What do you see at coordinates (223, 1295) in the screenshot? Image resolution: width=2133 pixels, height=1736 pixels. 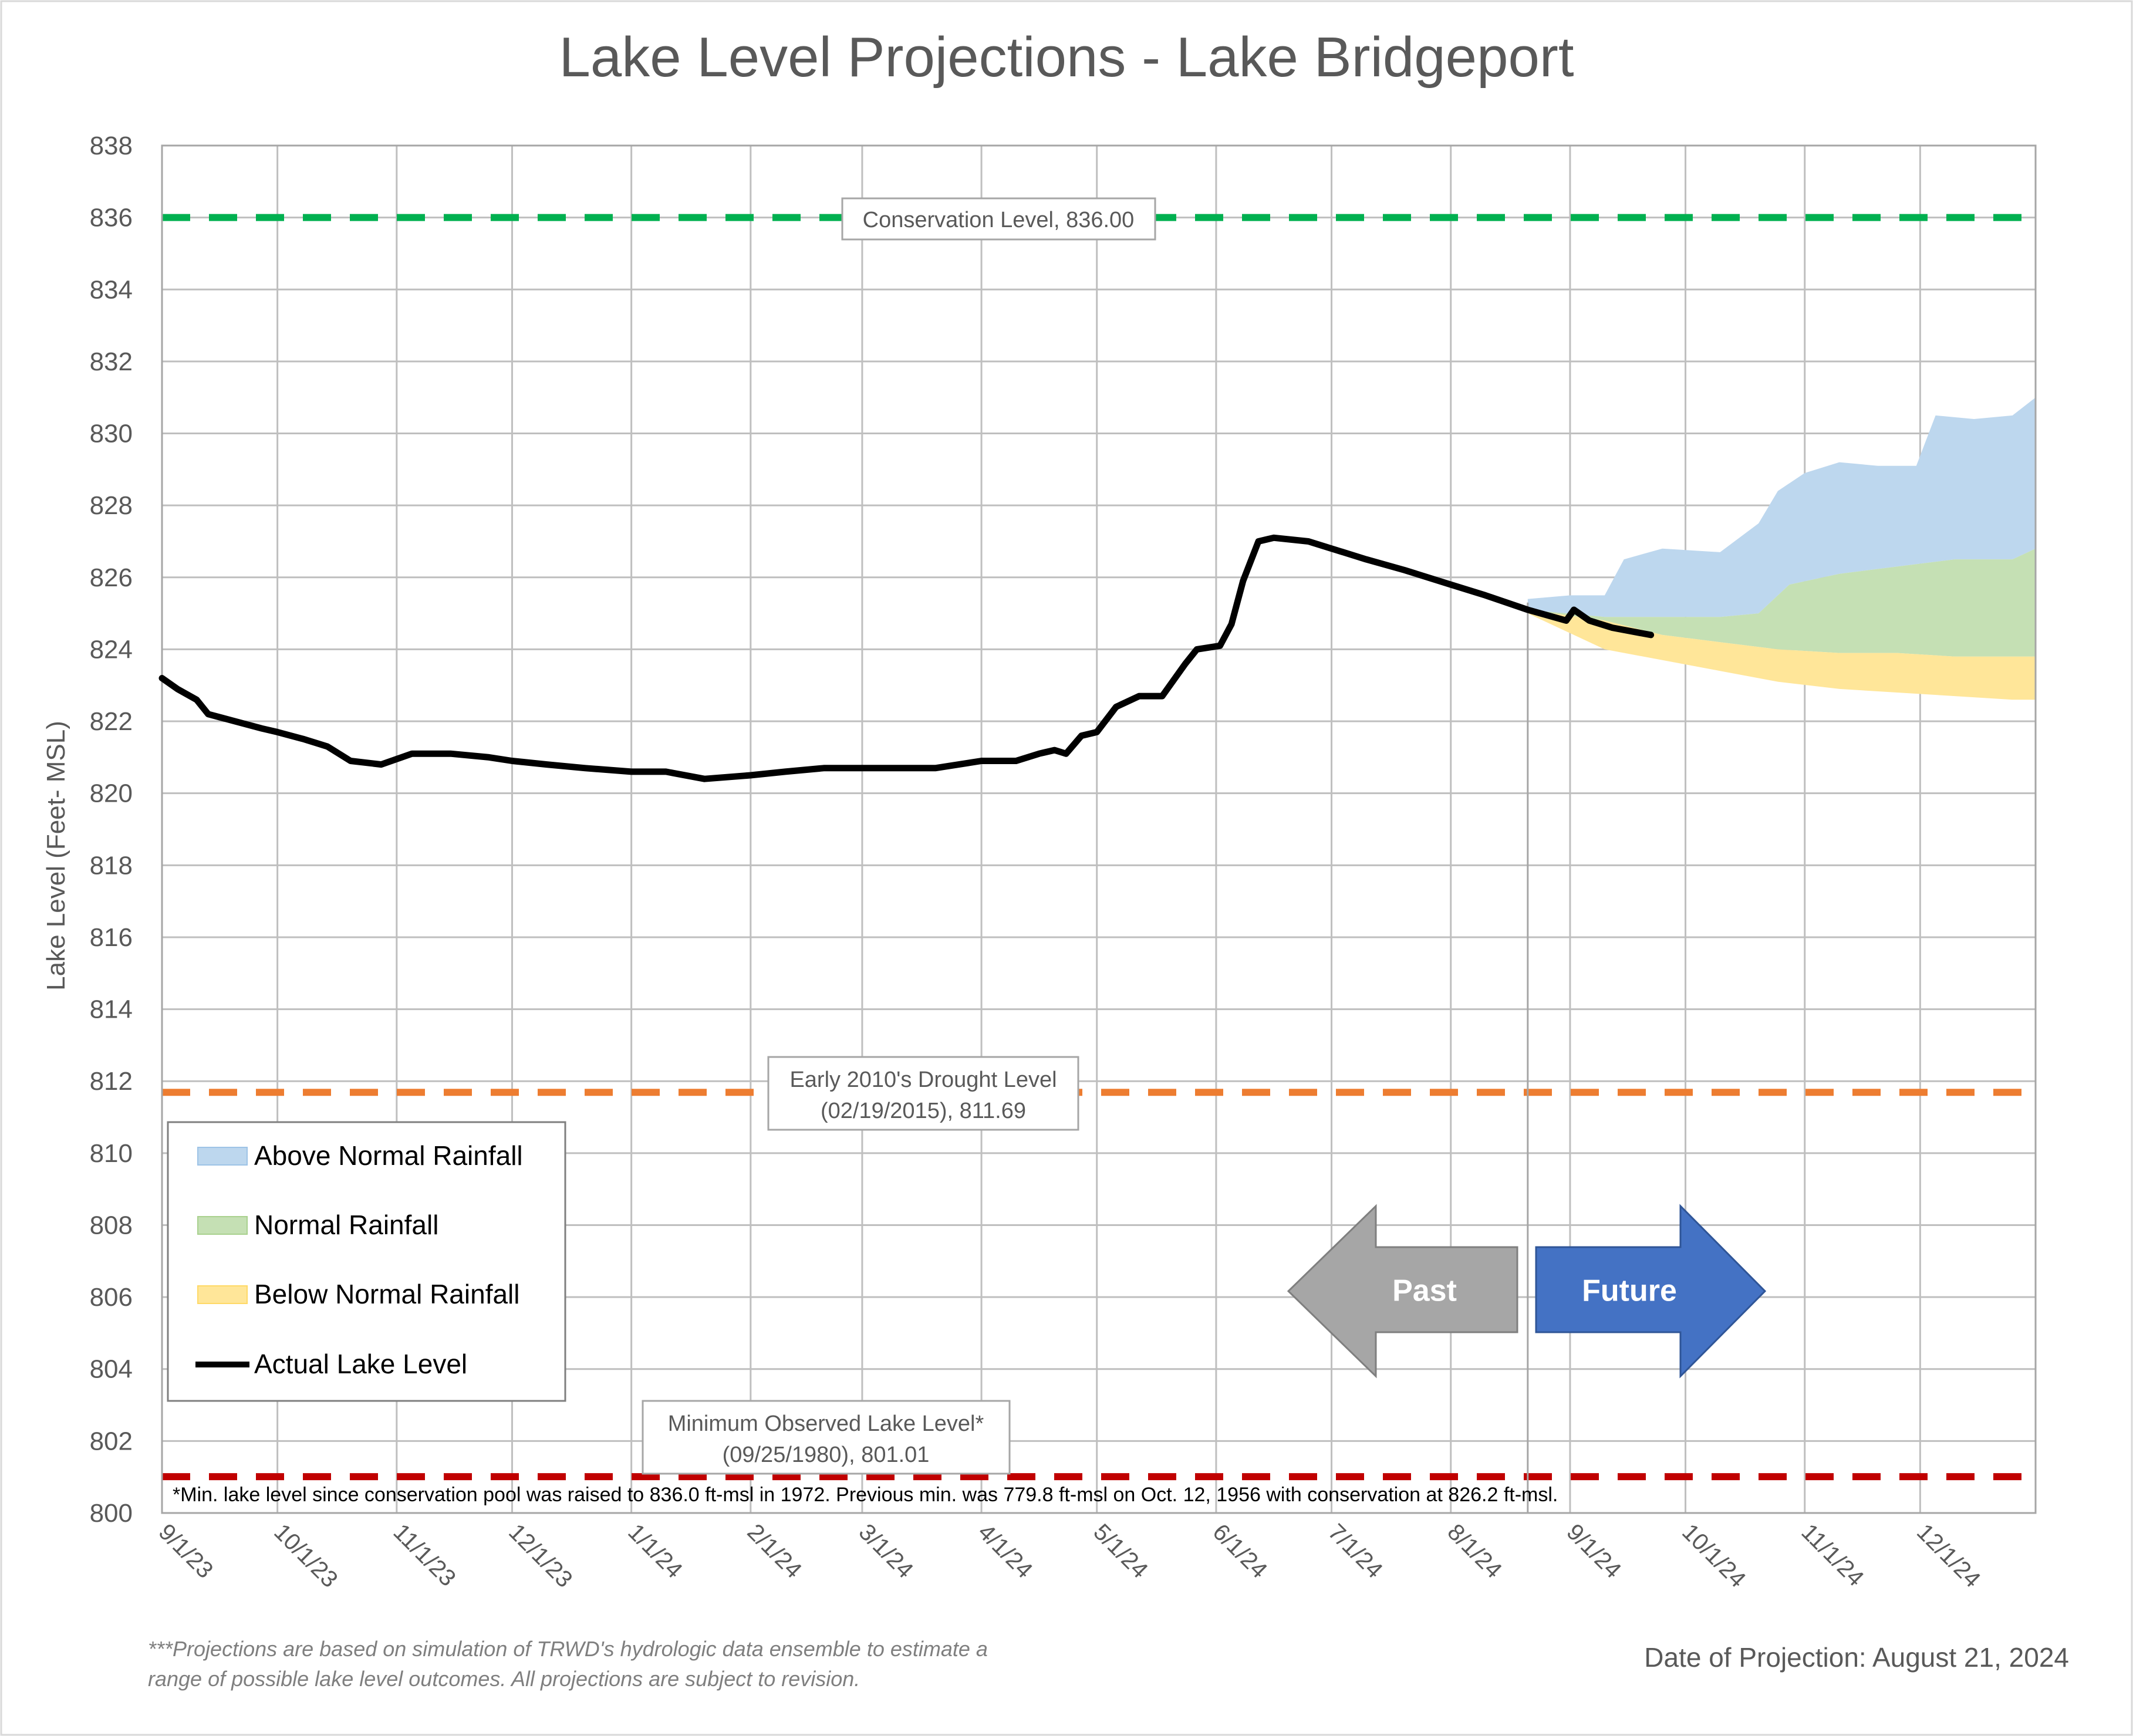 I see `legend-swatch-below-normal` at bounding box center [223, 1295].